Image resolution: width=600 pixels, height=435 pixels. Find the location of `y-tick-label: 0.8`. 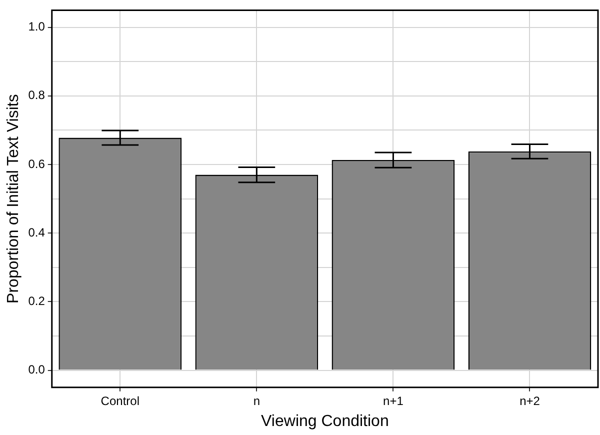

y-tick-label: 0.8 is located at coordinates (37, 95).